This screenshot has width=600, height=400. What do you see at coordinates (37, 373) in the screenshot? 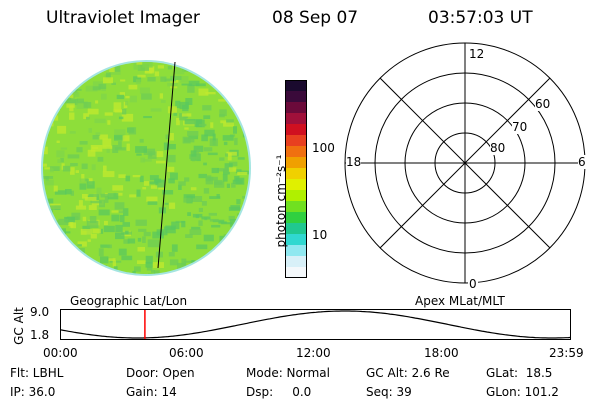
I see `info-filter: Flt: LBHL` at bounding box center [37, 373].